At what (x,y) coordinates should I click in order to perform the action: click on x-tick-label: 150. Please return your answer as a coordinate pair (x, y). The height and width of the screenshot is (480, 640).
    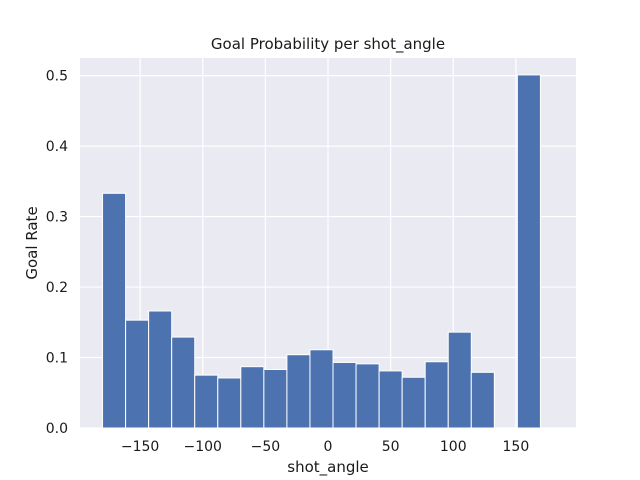
    Looking at the image, I should click on (516, 447).